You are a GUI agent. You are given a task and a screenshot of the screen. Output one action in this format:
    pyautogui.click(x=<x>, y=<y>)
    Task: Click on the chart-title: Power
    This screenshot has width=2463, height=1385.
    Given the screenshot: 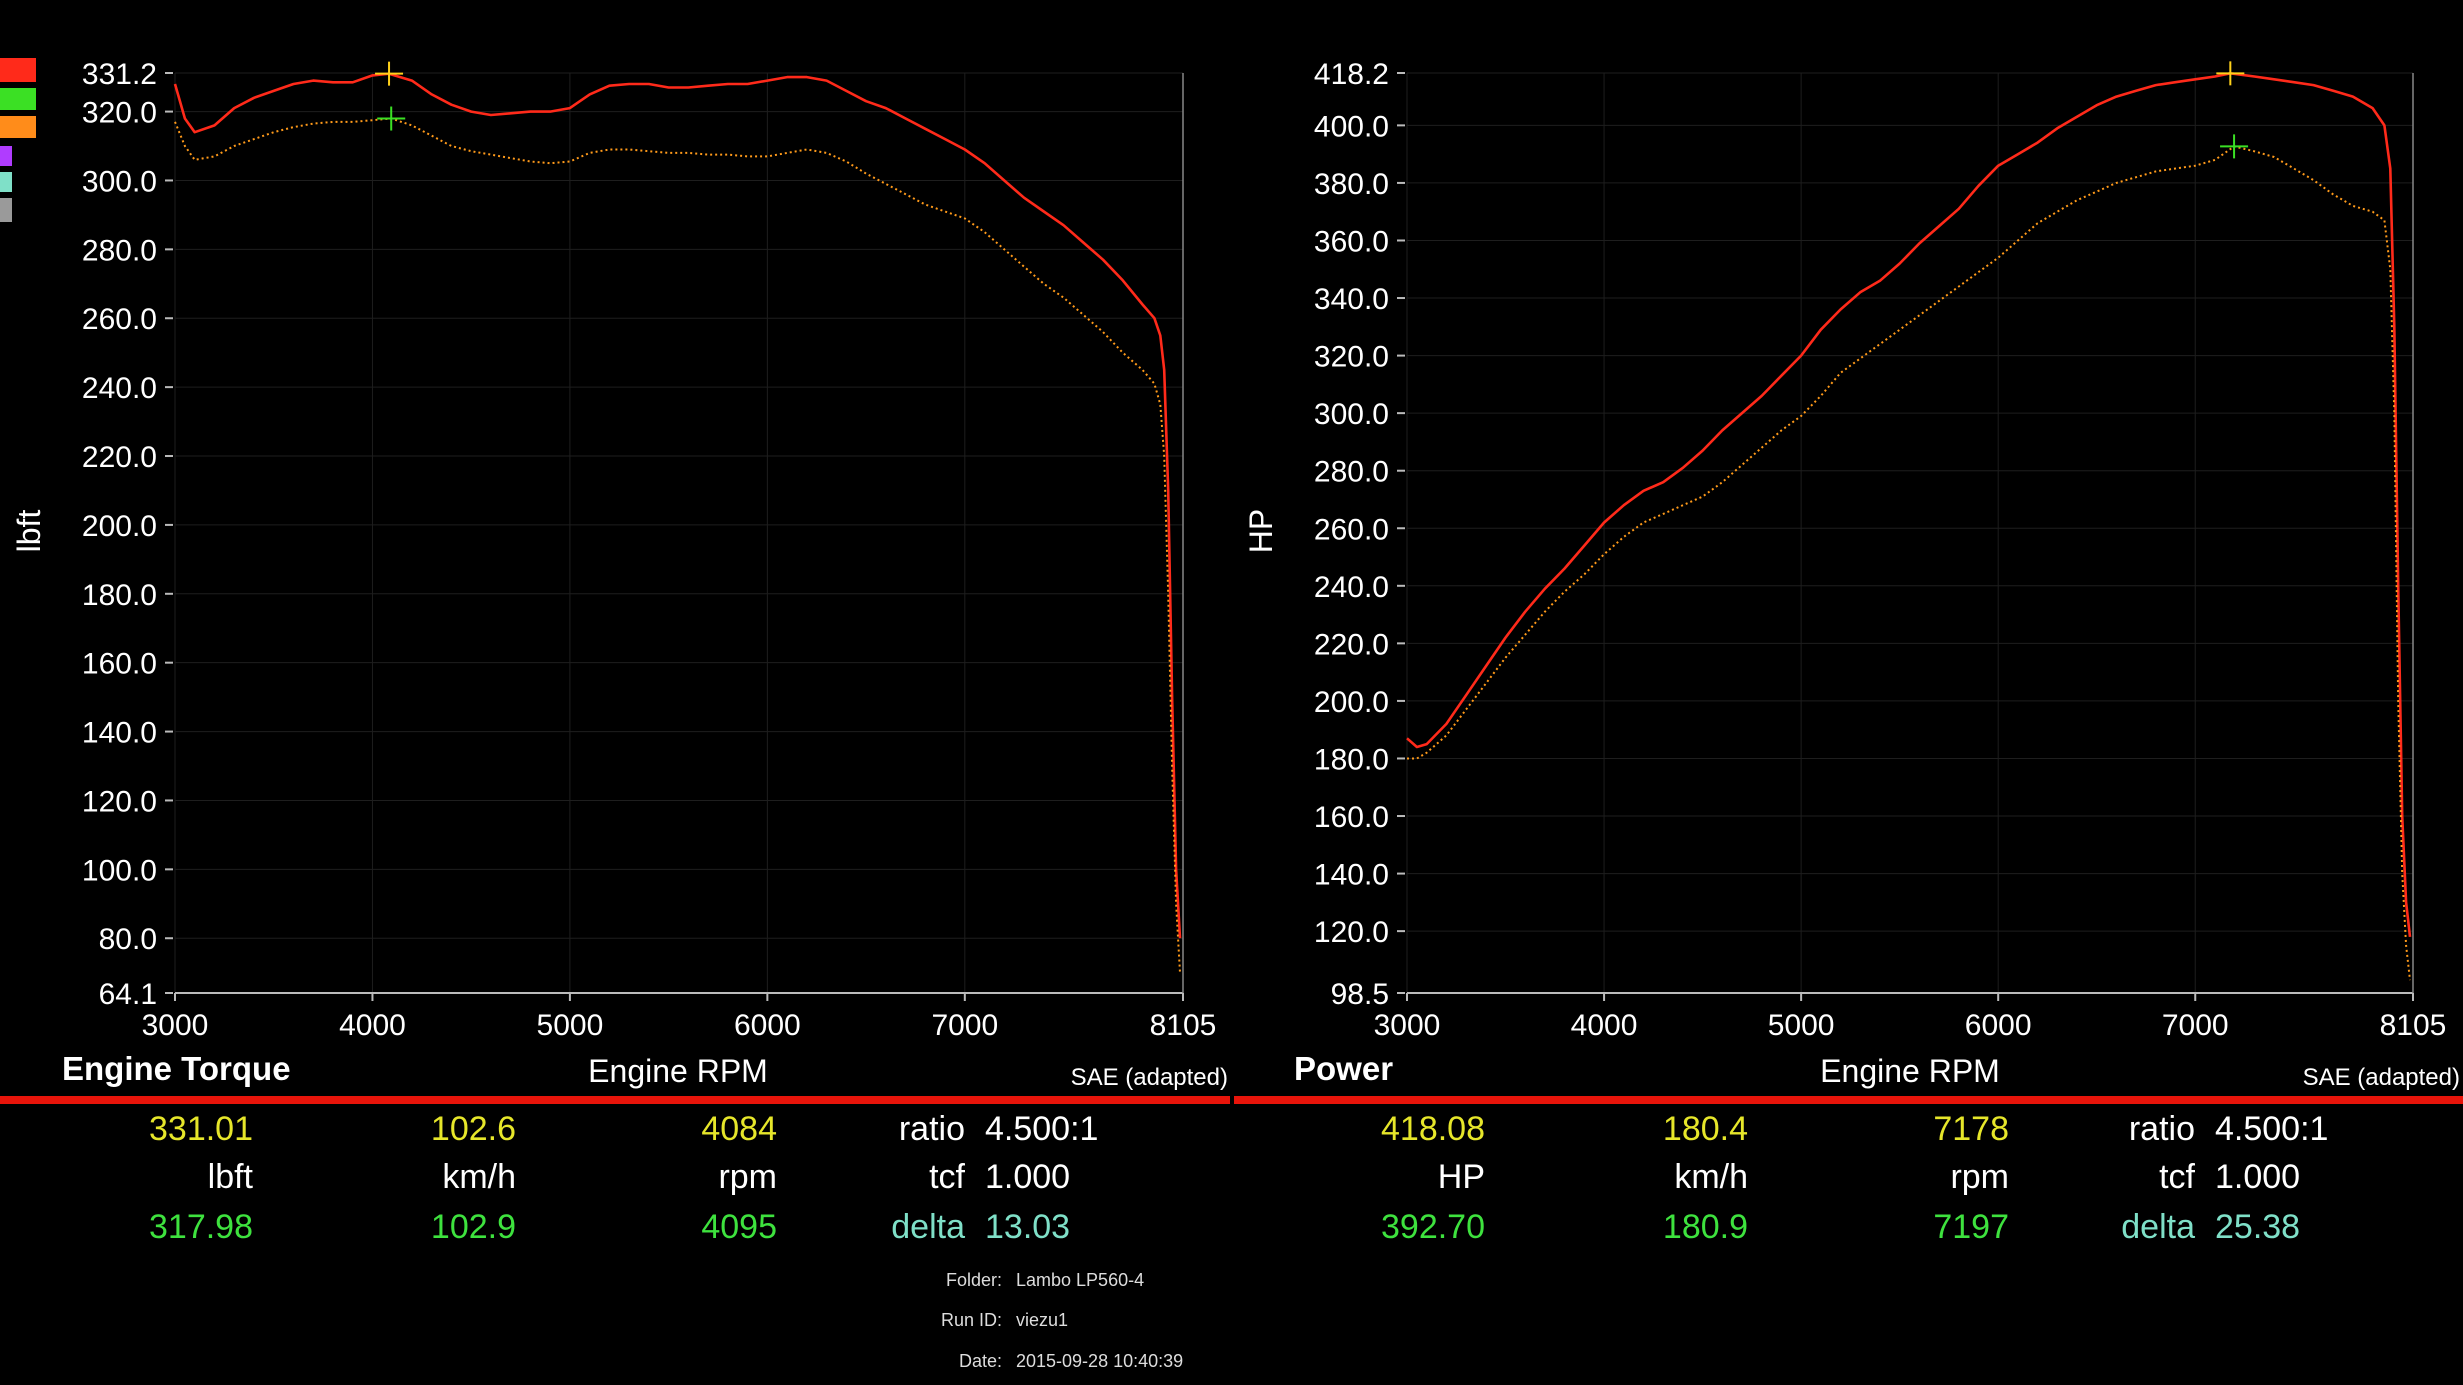 What is the action you would take?
    pyautogui.click(x=1343, y=1068)
    